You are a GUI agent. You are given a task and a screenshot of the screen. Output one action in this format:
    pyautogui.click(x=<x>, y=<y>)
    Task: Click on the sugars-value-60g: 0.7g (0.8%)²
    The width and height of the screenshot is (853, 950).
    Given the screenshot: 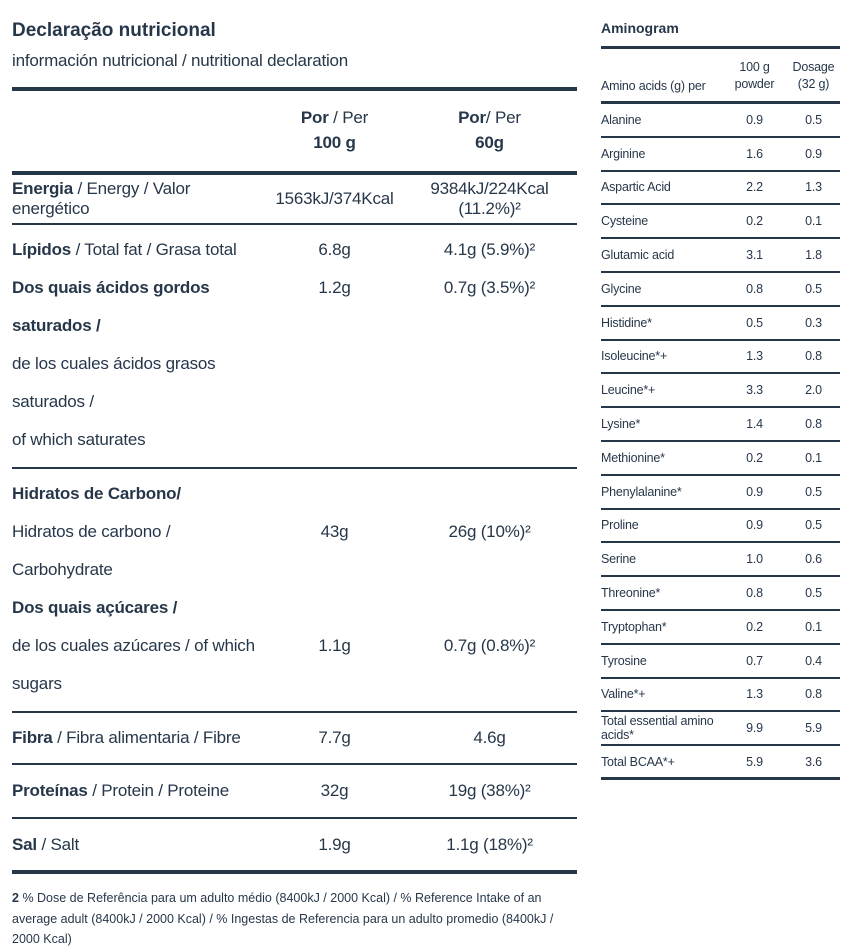 What is the action you would take?
    pyautogui.click(x=489, y=645)
    